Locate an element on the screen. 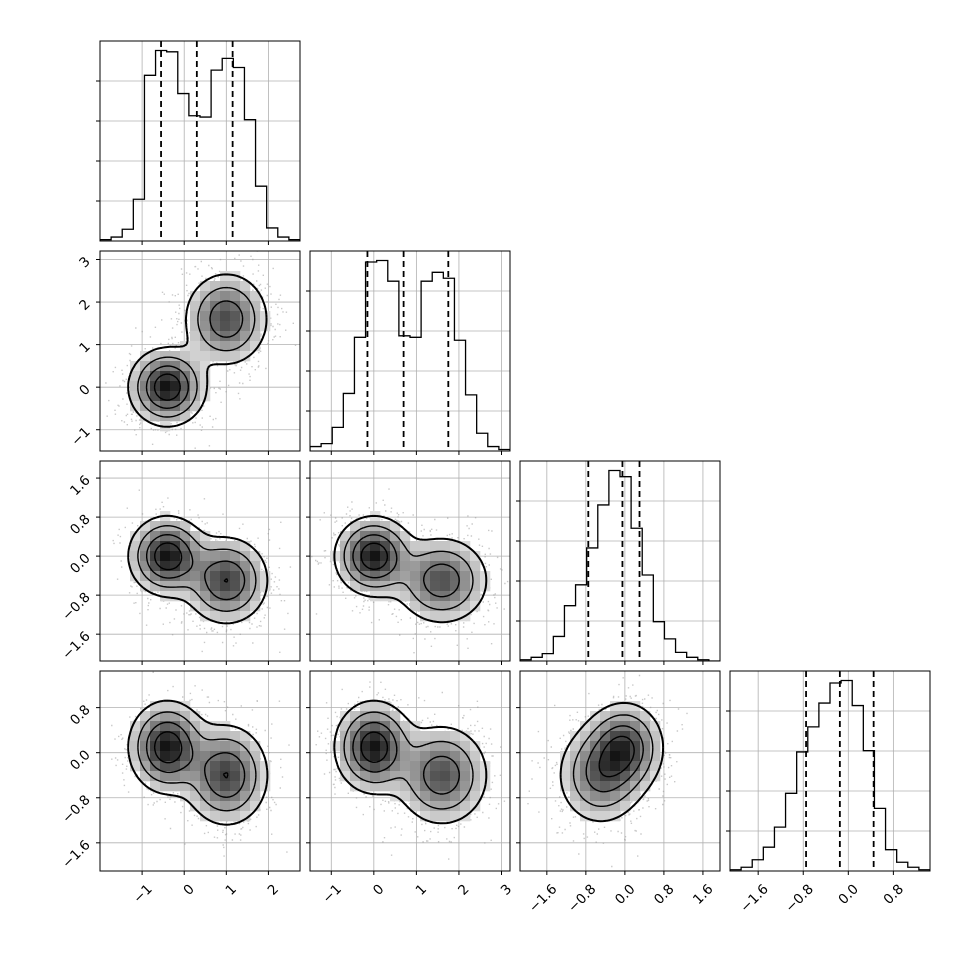 Image resolution: width=970 pixels, height=970 pixels. panel-frame is located at coordinates (620, 771).